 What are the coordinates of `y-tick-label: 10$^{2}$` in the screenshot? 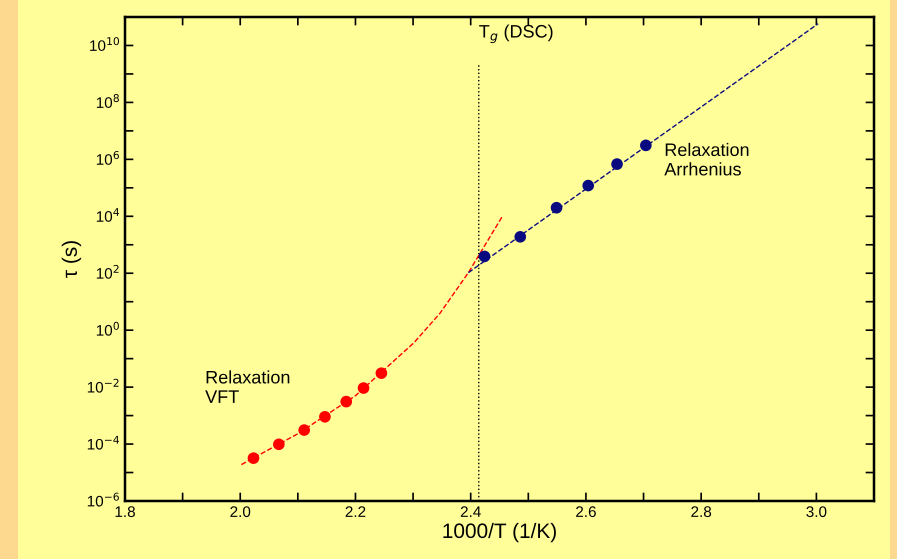 It's located at (107, 271).